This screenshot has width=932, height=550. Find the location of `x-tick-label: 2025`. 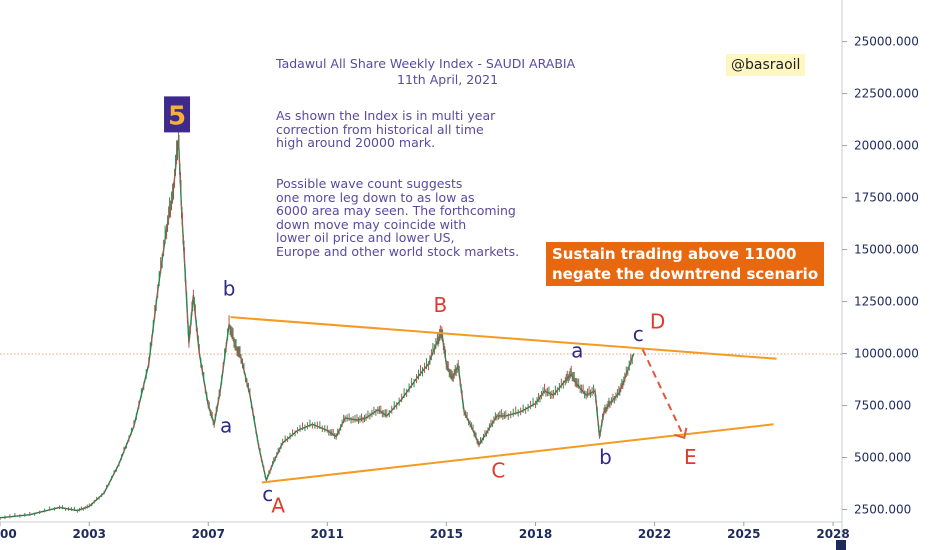

x-tick-label: 2025 is located at coordinates (743, 534).